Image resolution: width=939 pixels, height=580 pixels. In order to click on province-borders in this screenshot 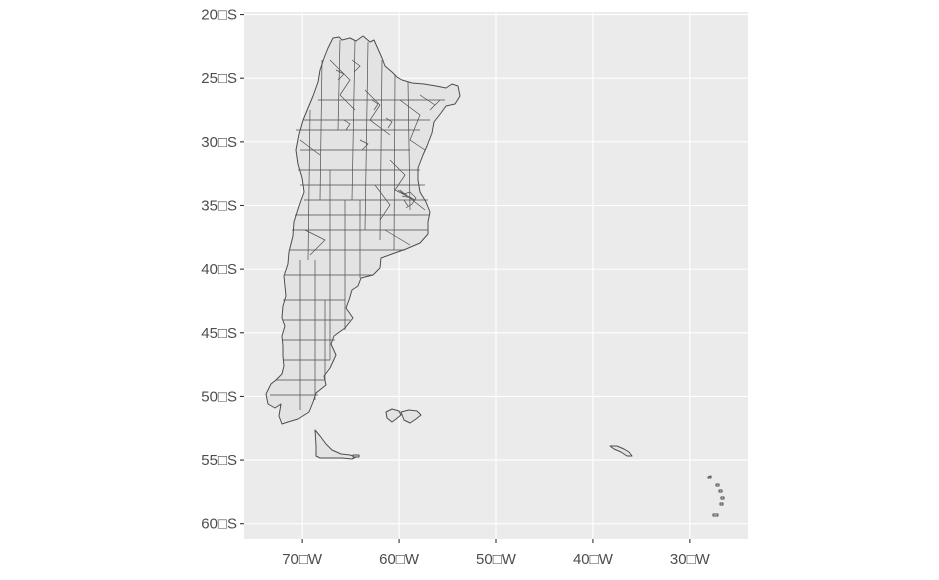, I will do `click(357, 224)`.